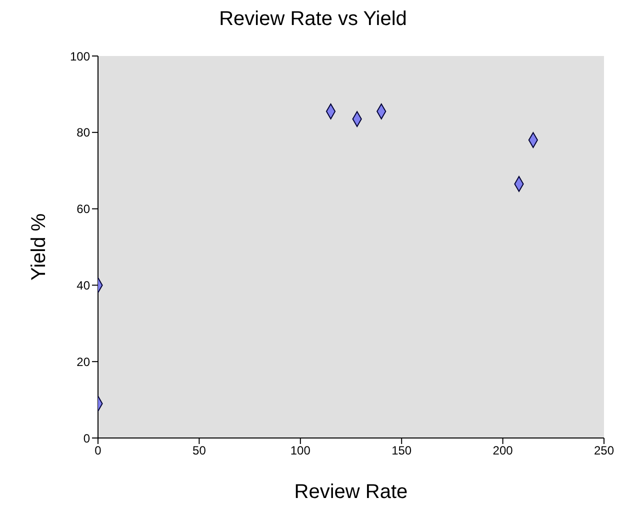 This screenshot has height=529, width=626. I want to click on y-tick-label: 60, so click(83, 209).